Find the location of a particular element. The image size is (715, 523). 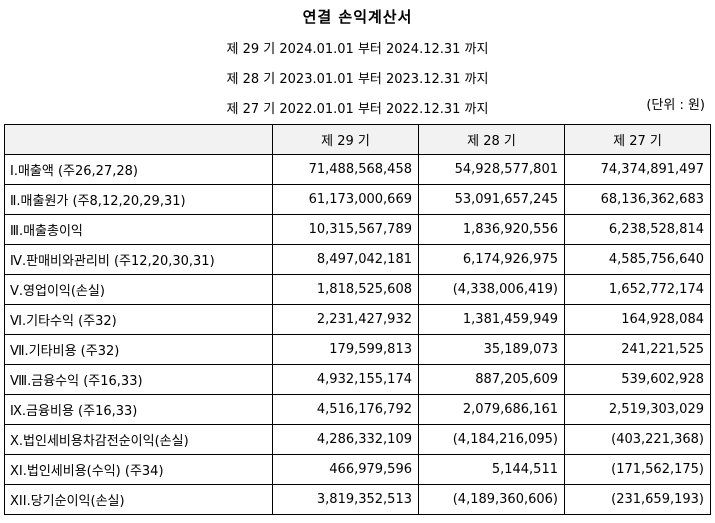

row-label: Ⅴ.영업이익(손실) is located at coordinates (138, 289).